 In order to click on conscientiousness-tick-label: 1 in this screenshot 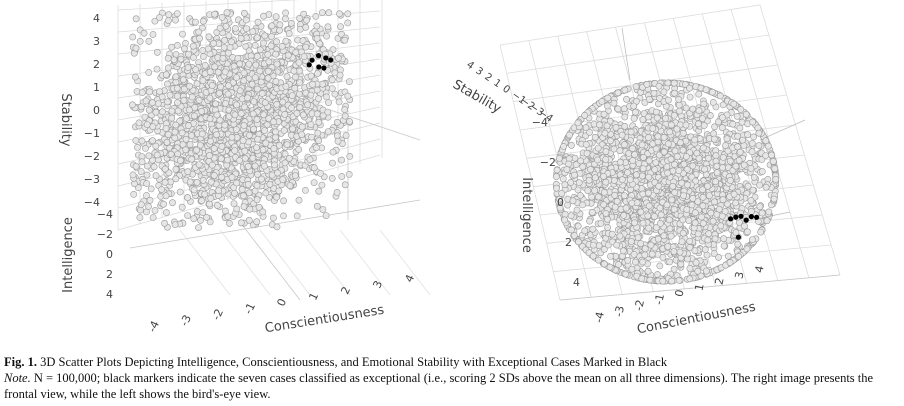, I will do `click(313, 297)`.